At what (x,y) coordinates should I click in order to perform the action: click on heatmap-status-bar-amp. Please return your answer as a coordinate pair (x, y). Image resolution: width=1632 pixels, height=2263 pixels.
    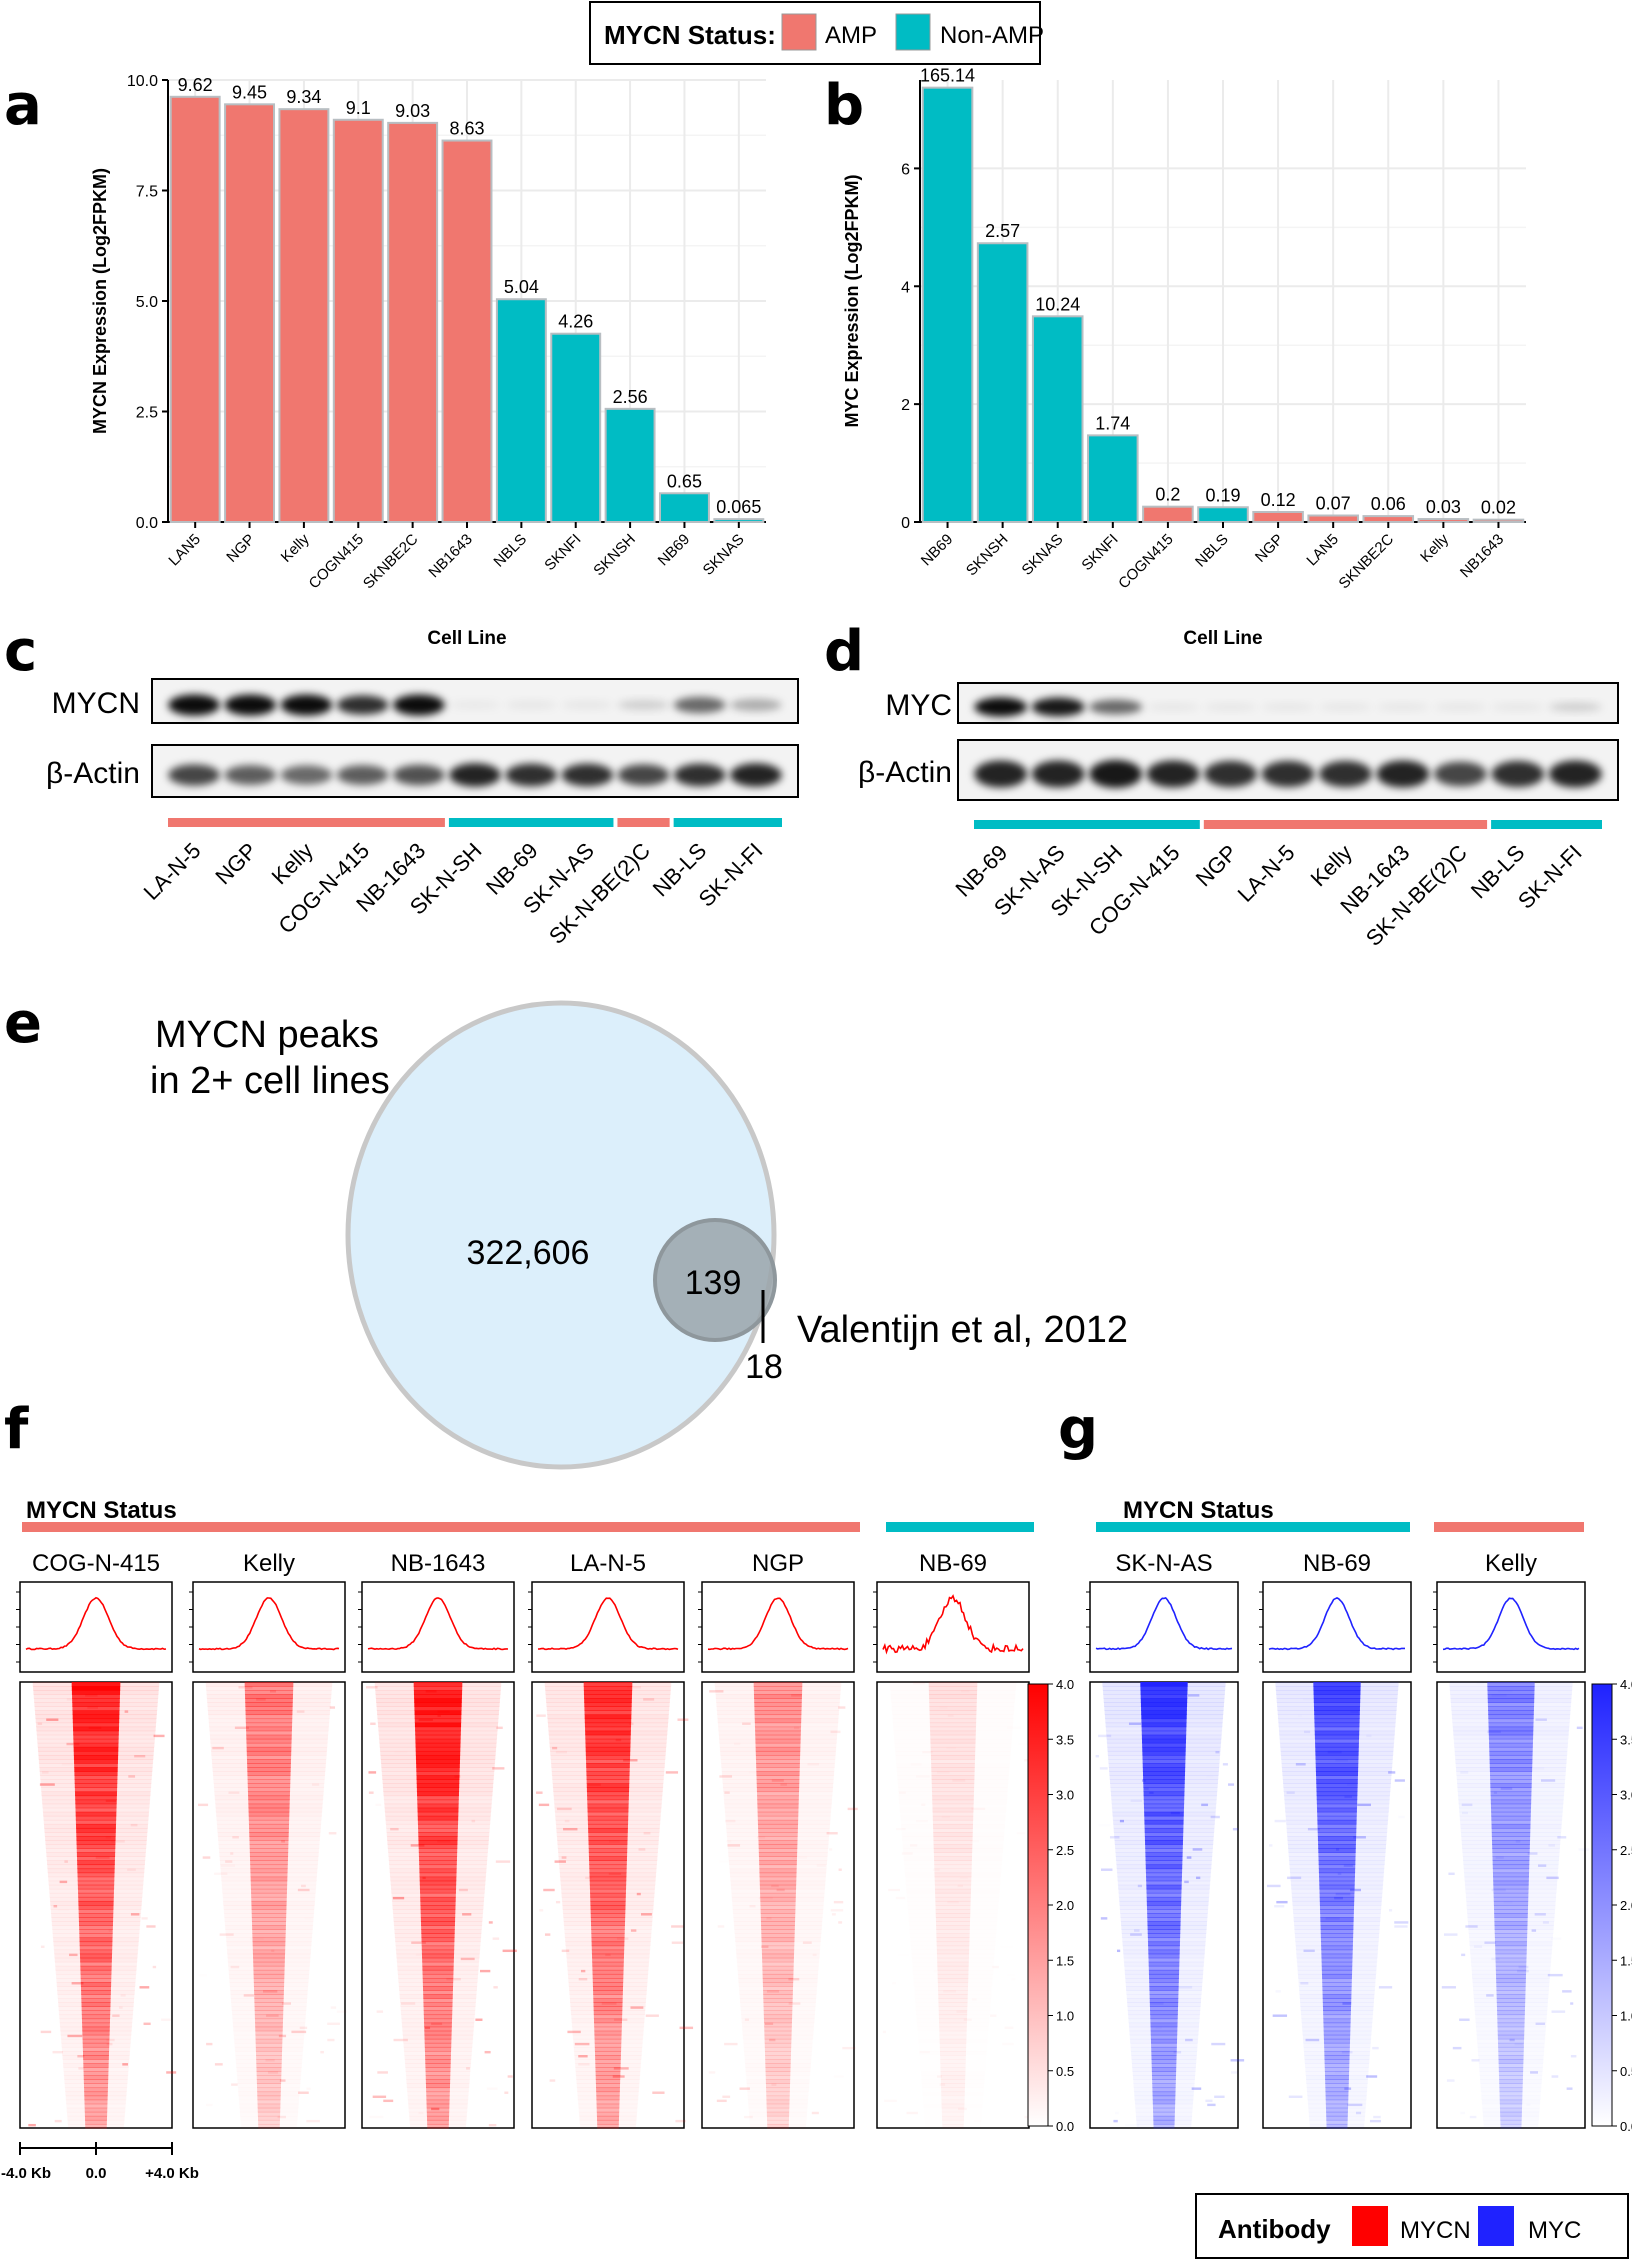
    Looking at the image, I should click on (1509, 1527).